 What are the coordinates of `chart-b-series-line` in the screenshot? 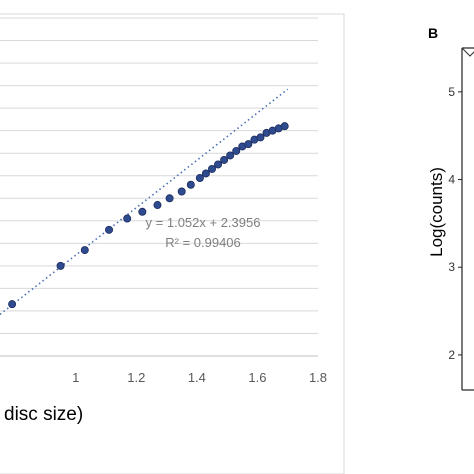 It's located at (467, 52).